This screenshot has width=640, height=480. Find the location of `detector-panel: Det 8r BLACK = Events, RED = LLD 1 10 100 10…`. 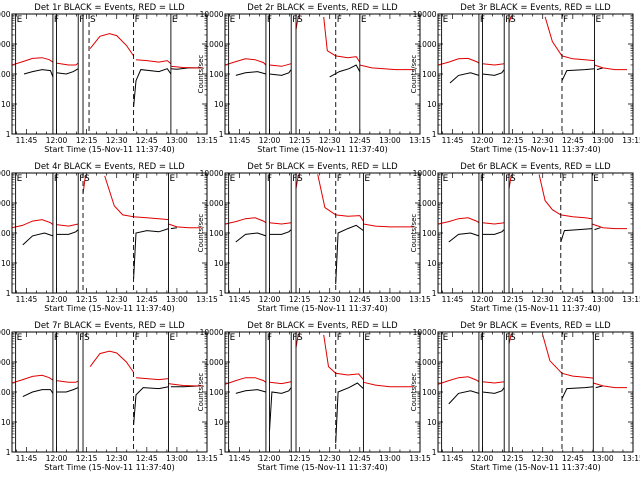

detector-panel: Det 8r BLACK = Events, RED = LLD 1 10 100 10… is located at coordinates (314, 396).